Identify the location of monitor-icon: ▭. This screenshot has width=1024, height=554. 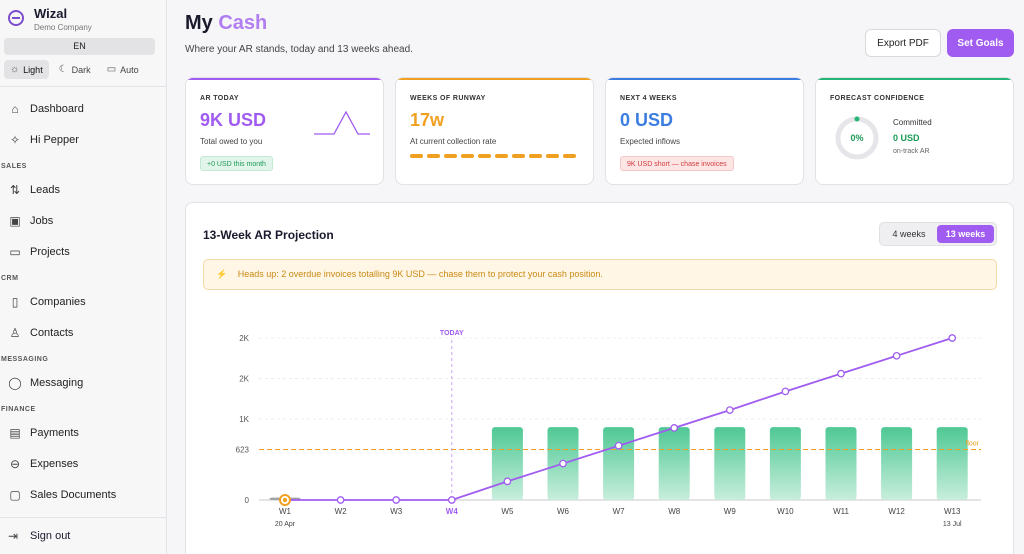
(111, 69).